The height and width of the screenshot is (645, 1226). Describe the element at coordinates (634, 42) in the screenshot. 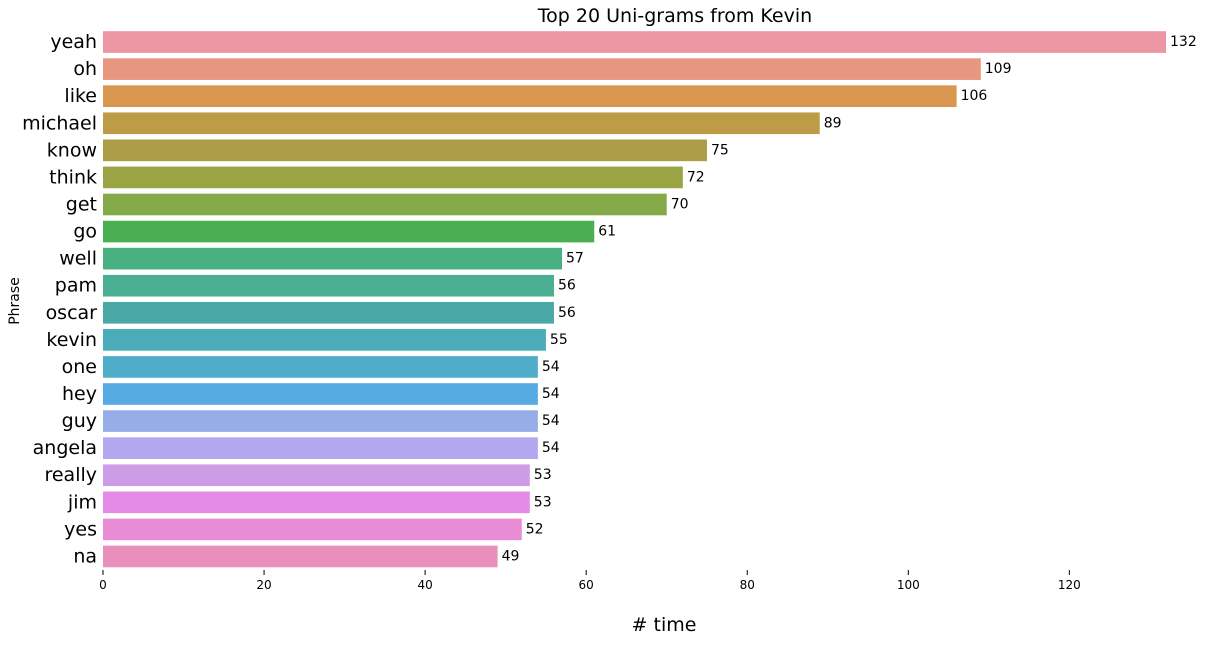

I see `bar-yeah` at that location.